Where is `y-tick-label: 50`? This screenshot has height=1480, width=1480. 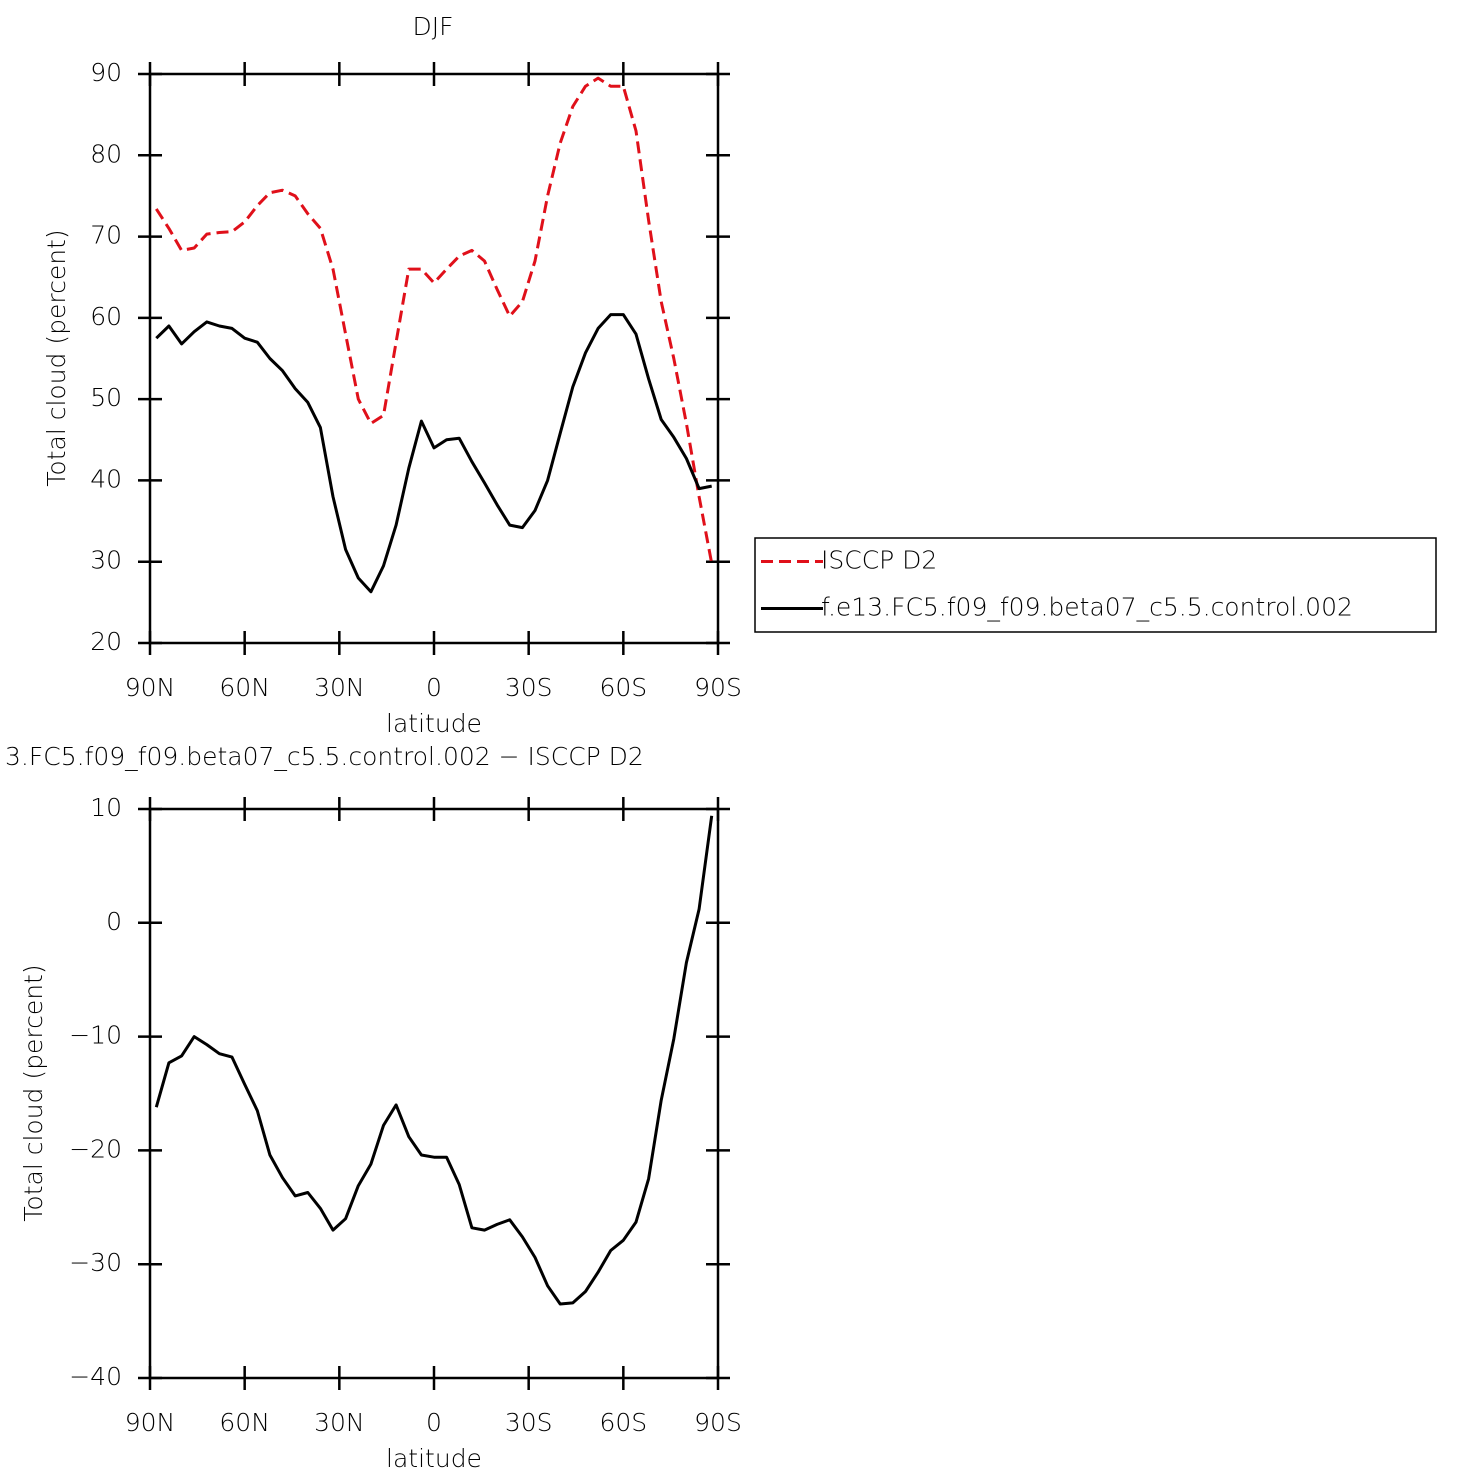
y-tick-label: 50 is located at coordinates (106, 397).